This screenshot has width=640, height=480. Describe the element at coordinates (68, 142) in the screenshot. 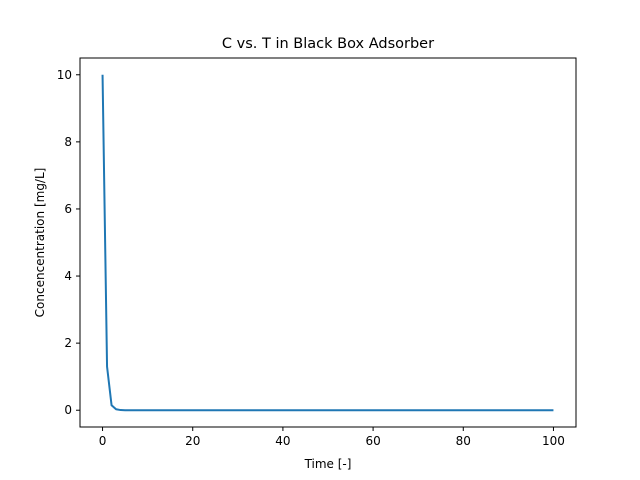

I see `y-tick-label: 8` at that location.